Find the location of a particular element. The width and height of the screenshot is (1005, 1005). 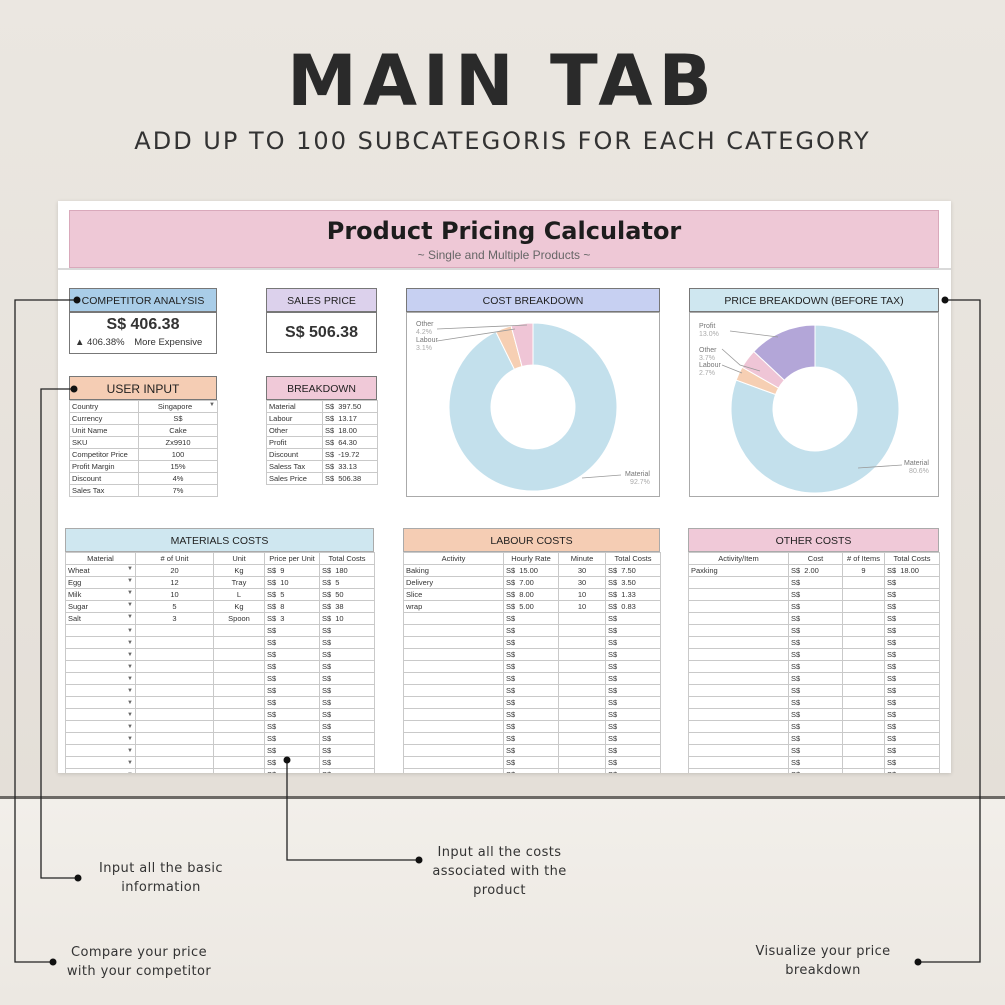

sales-price-box: S$ 506.38 is located at coordinates (321, 332).